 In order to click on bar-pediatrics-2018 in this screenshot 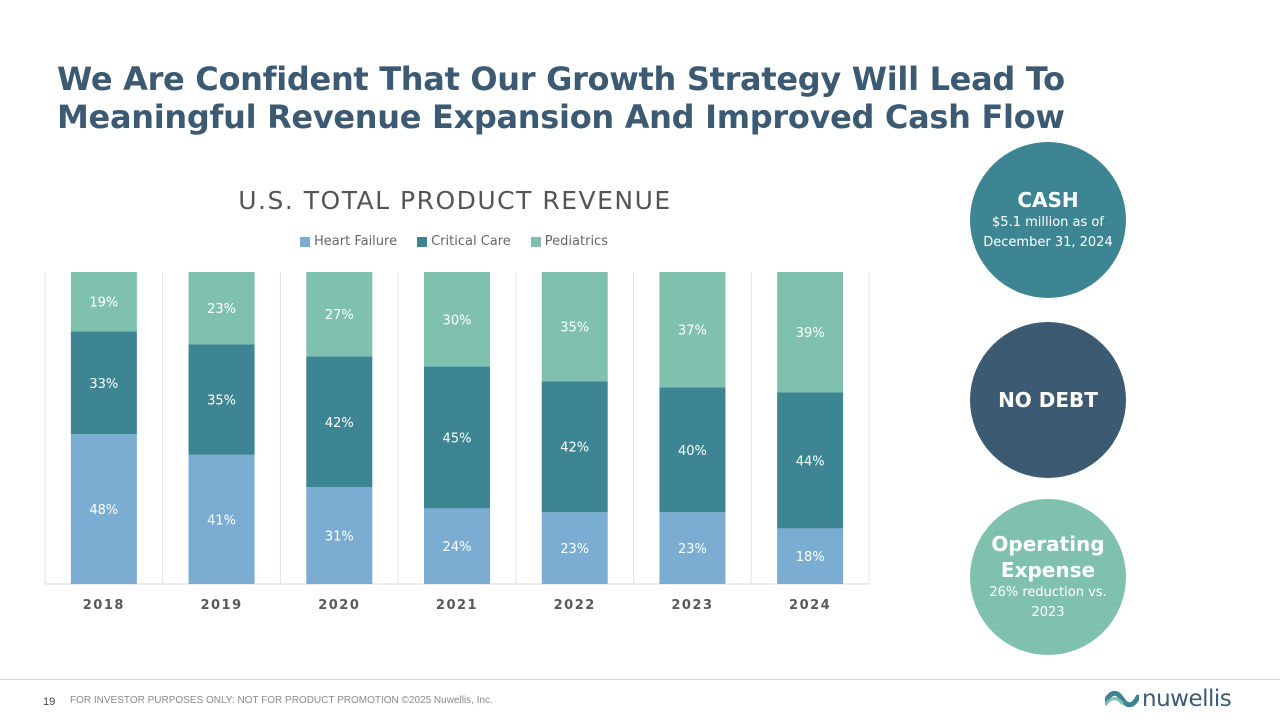, I will do `click(103, 302)`.